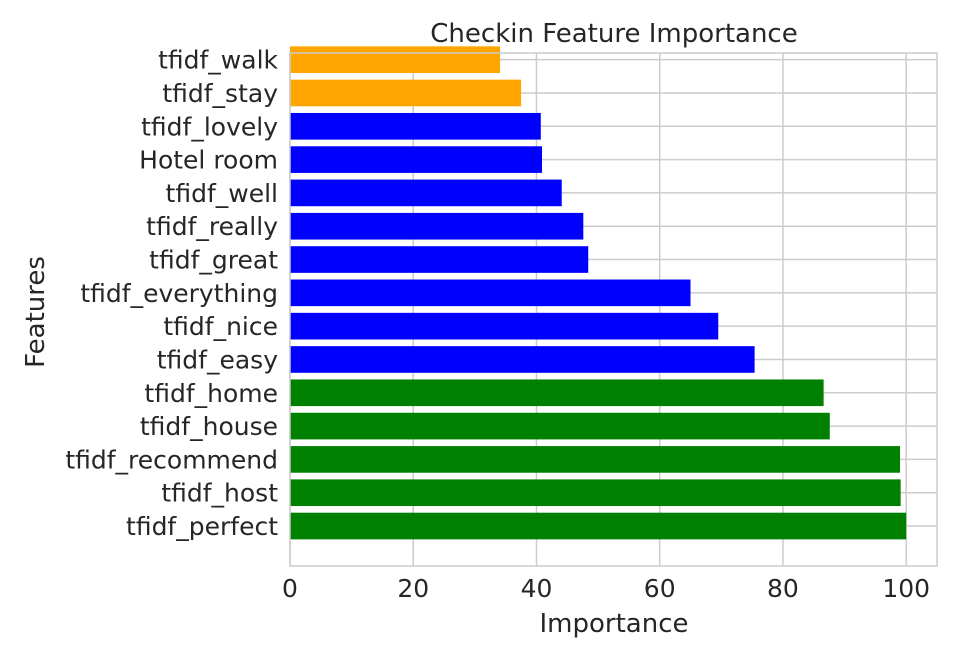 The image size is (960, 660). Describe the element at coordinates (613, 34) in the screenshot. I see `chart-title: Checkin Feature Importance` at that location.